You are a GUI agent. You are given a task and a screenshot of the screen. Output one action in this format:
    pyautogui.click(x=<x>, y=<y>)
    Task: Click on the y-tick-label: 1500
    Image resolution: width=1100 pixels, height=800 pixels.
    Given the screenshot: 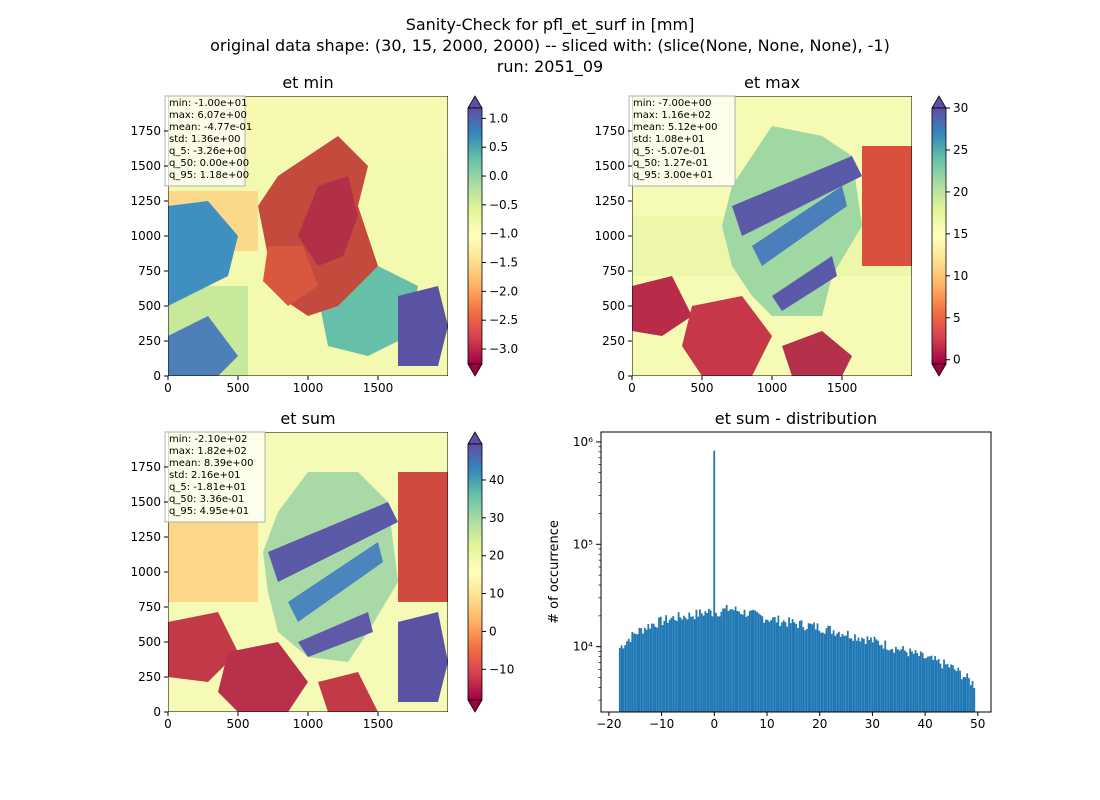 What is the action you would take?
    pyautogui.click(x=145, y=502)
    